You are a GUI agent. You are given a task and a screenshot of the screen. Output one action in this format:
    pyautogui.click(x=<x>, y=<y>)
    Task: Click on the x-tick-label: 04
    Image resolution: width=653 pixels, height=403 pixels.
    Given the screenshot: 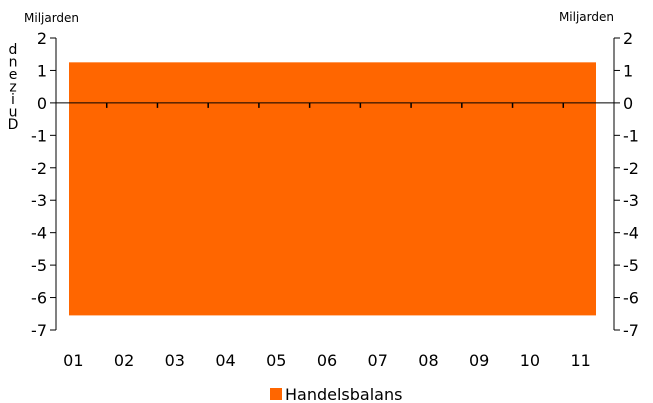 What is the action you would take?
    pyautogui.click(x=225, y=360)
    